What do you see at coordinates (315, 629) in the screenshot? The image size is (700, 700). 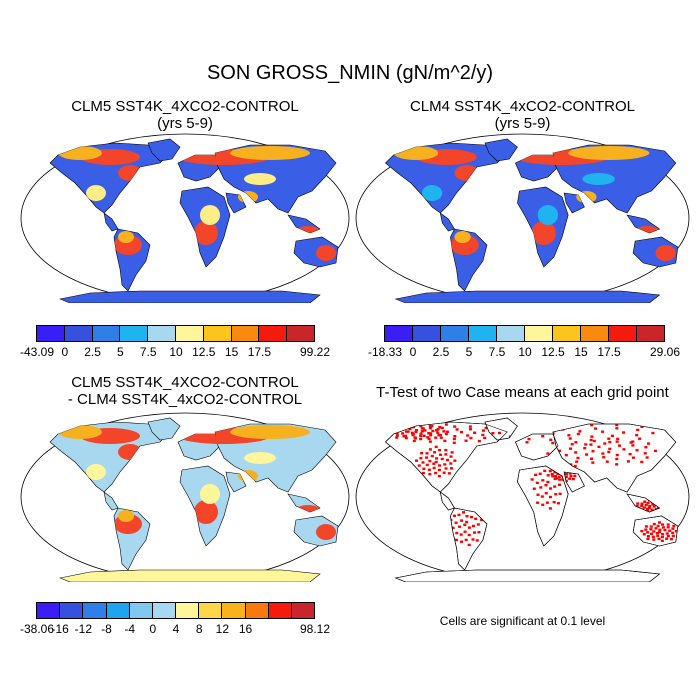 I see `colorbar-tick-label: 98.12` at bounding box center [315, 629].